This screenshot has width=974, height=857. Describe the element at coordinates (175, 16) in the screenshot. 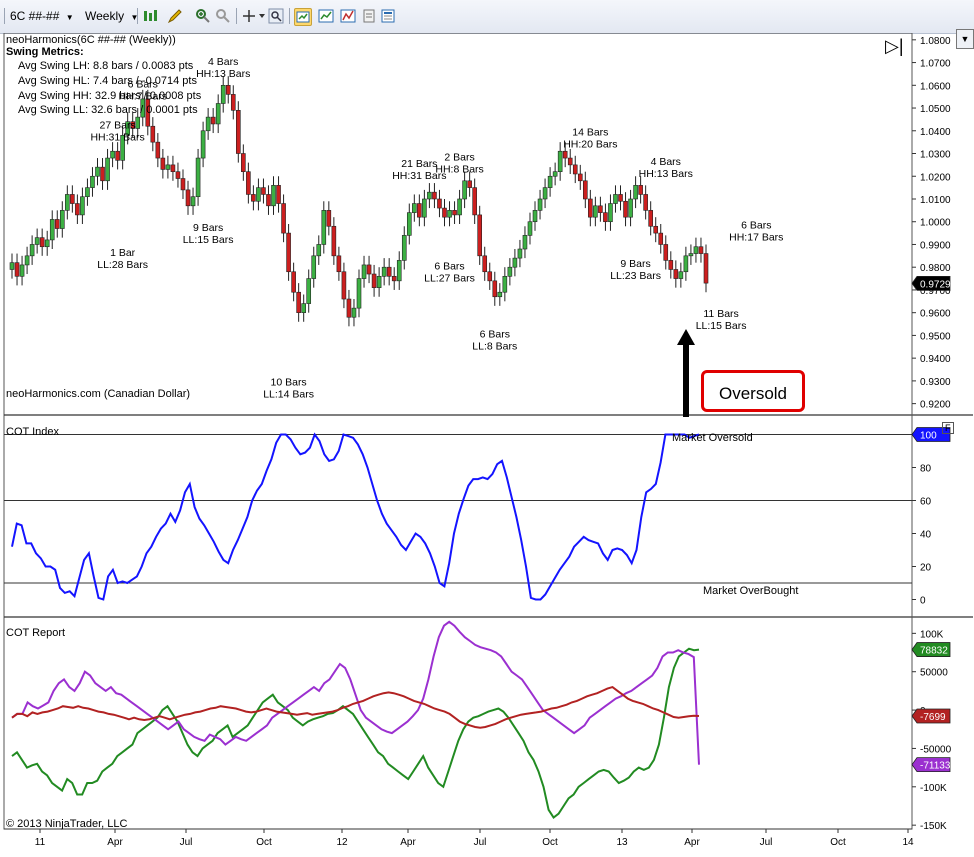

I see `pencil-icon` at that location.